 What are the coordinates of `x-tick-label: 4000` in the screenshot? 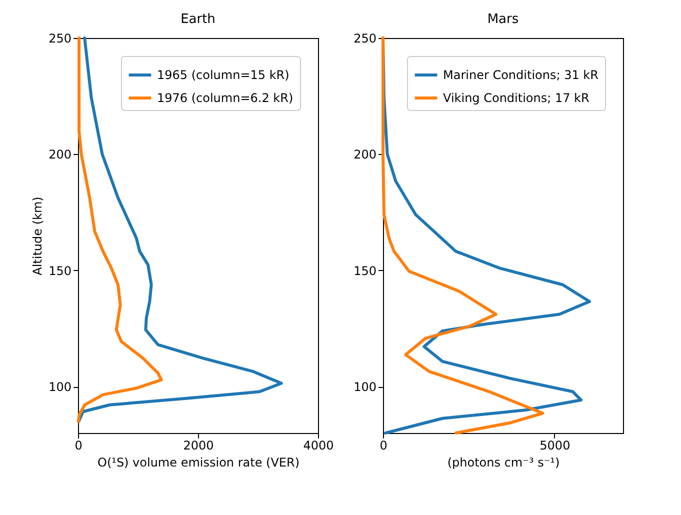 It's located at (318, 445).